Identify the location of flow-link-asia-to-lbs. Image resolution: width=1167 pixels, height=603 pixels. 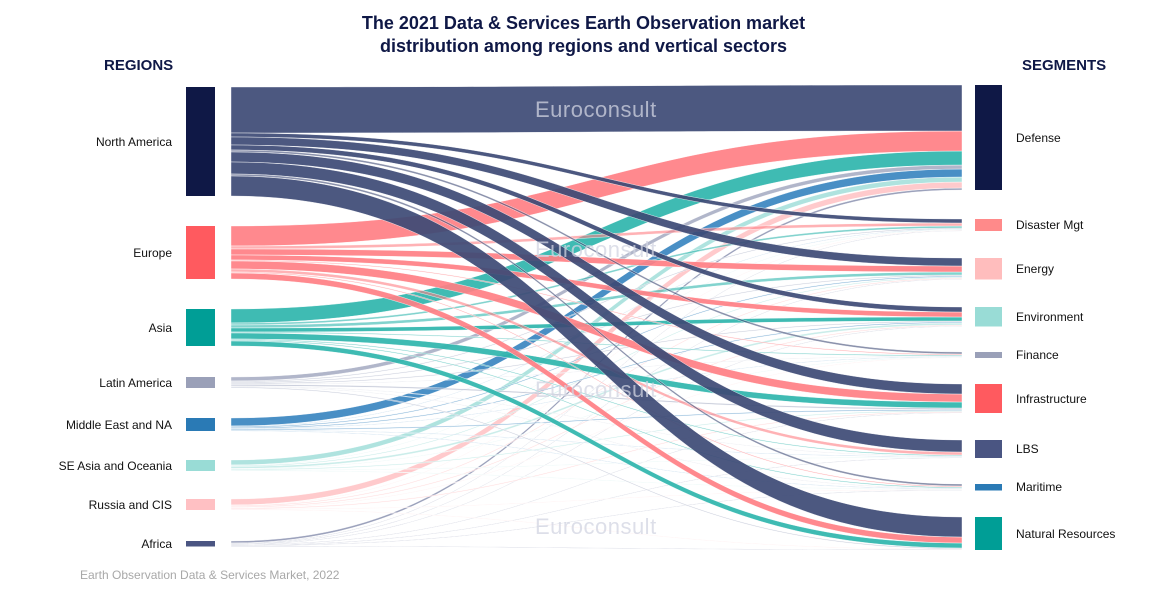
(596, 397).